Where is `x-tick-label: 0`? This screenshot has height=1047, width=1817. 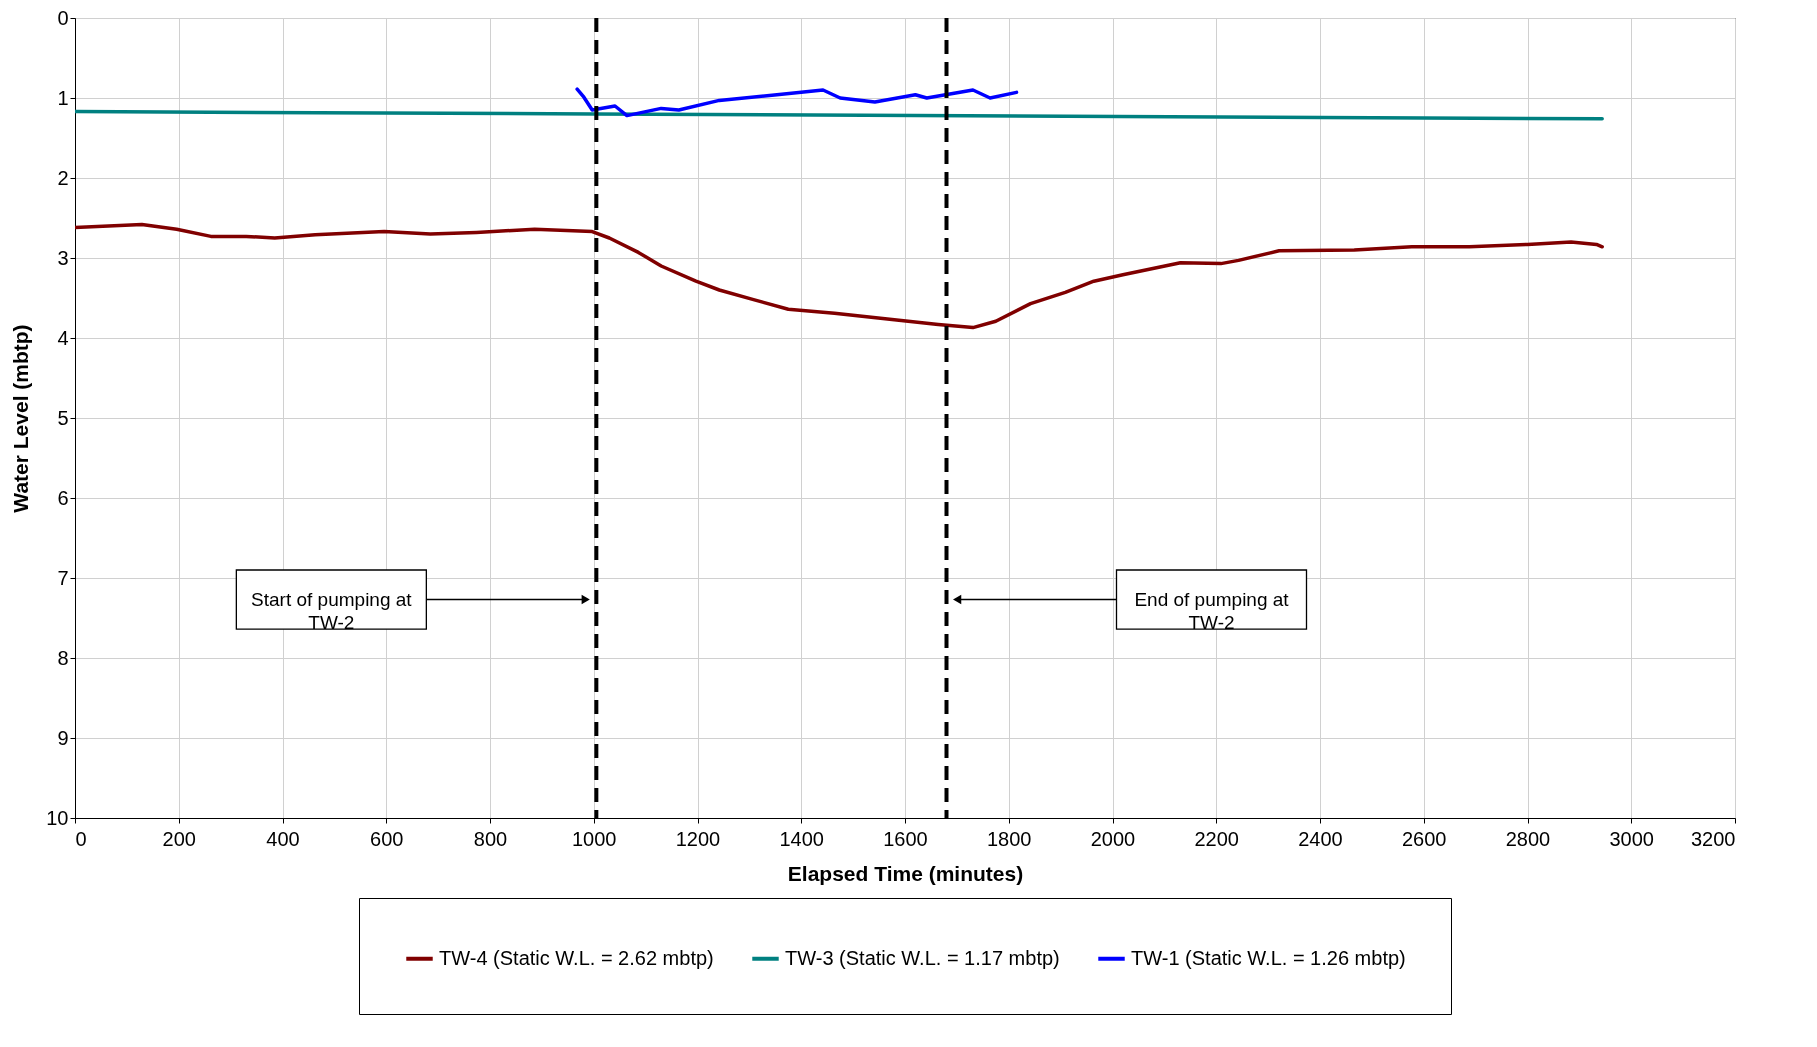
x-tick-label: 0 is located at coordinates (81, 838).